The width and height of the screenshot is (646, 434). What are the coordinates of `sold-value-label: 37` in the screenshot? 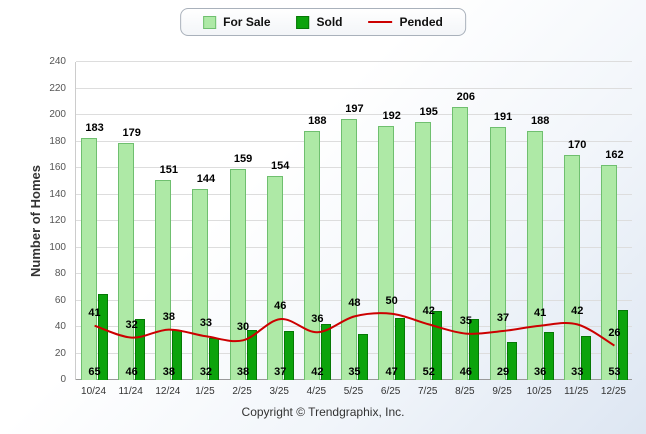 It's located at (280, 372).